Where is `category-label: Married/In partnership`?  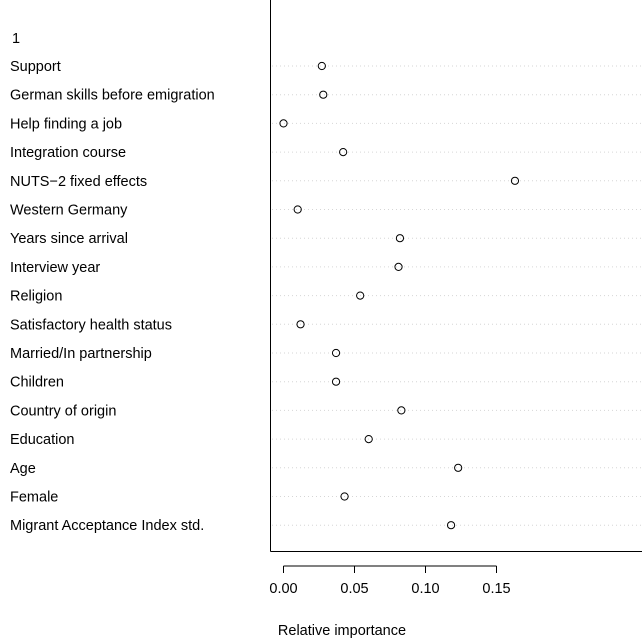
category-label: Married/In partnership is located at coordinates (81, 354).